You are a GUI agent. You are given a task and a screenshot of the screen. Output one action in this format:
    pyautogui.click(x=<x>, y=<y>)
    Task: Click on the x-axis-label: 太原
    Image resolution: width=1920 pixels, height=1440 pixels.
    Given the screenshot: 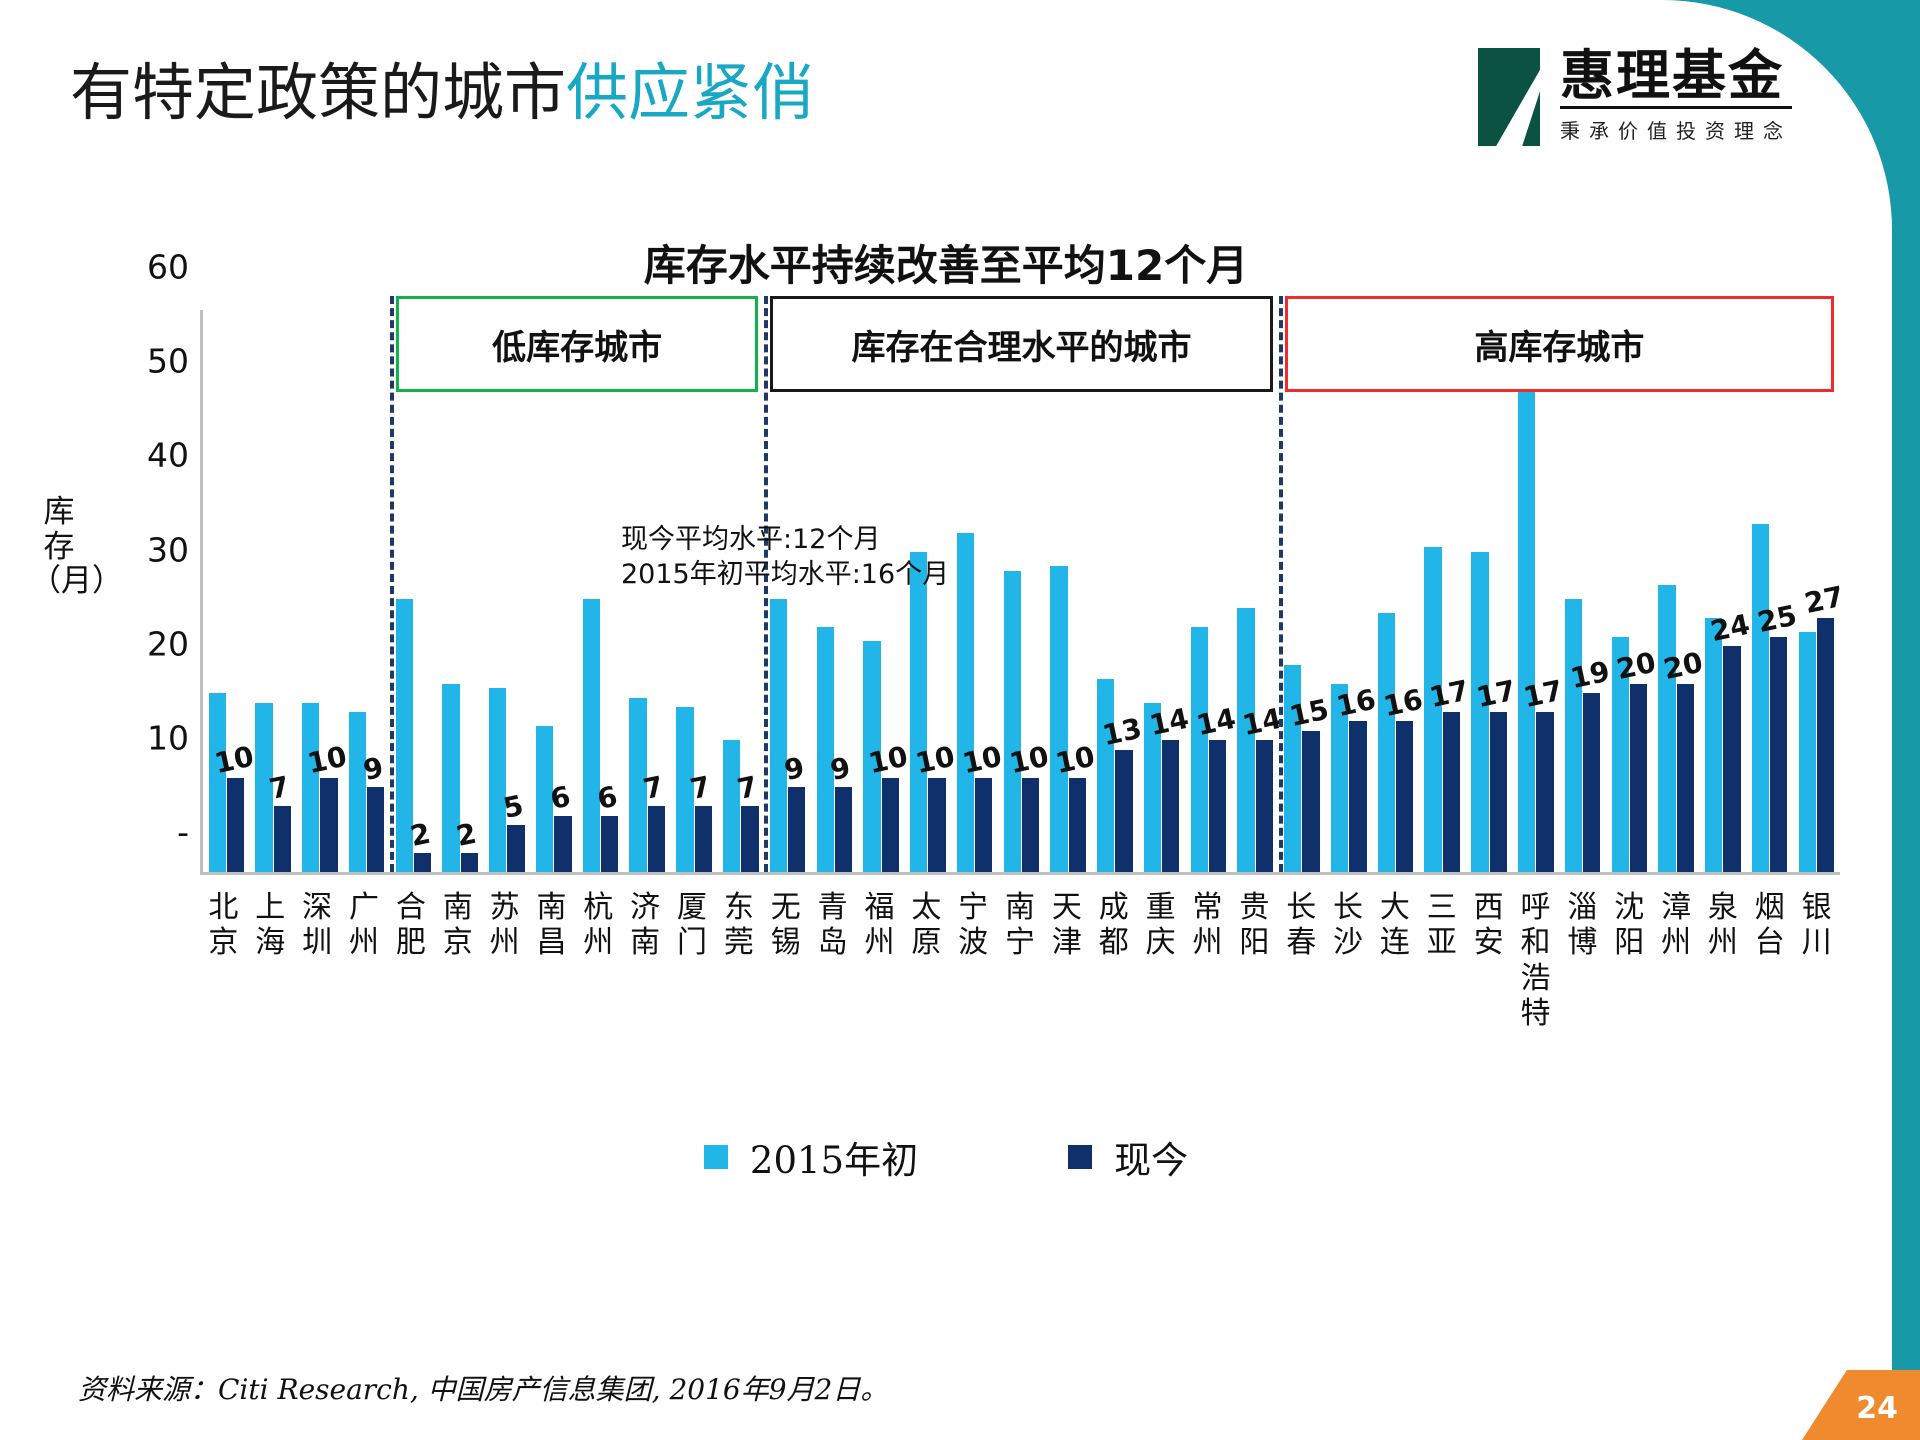 What is the action you would take?
    pyautogui.click(x=926, y=925)
    